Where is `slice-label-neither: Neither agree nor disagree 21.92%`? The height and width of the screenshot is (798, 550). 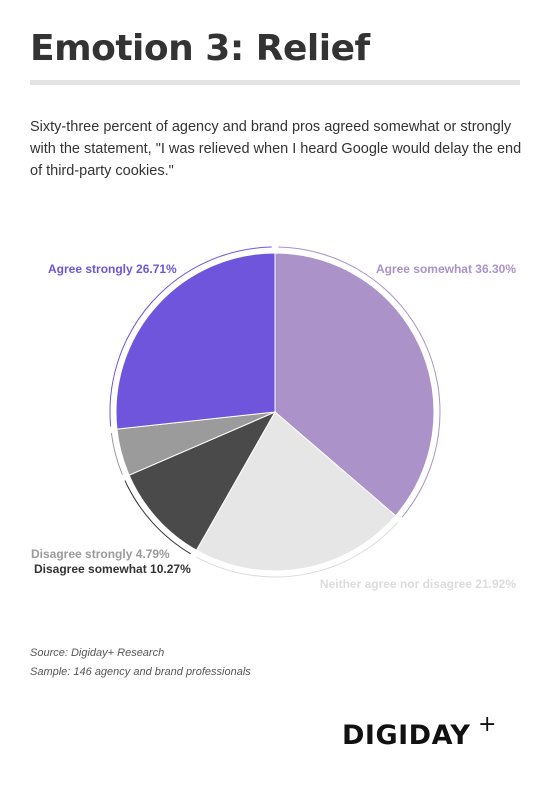
slice-label-neither: Neither agree nor disagree 21.92% is located at coordinates (418, 584).